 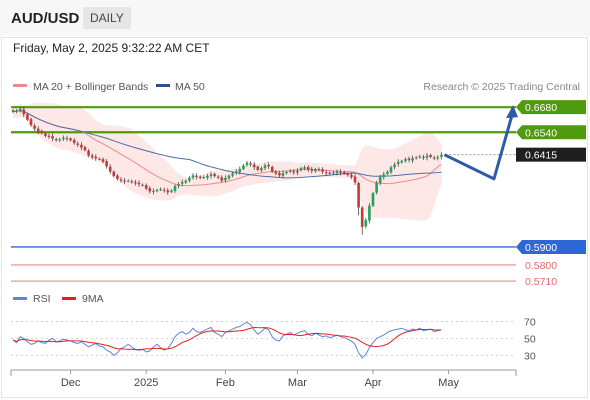 What do you see at coordinates (501, 87) in the screenshot?
I see `research-credit: Research © 2025 Trading Central` at bounding box center [501, 87].